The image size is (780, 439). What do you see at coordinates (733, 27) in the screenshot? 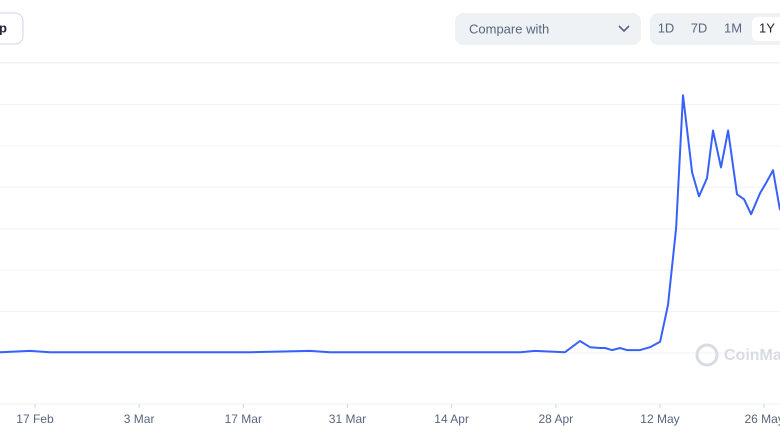
I see `range-button: 1M` at bounding box center [733, 27].